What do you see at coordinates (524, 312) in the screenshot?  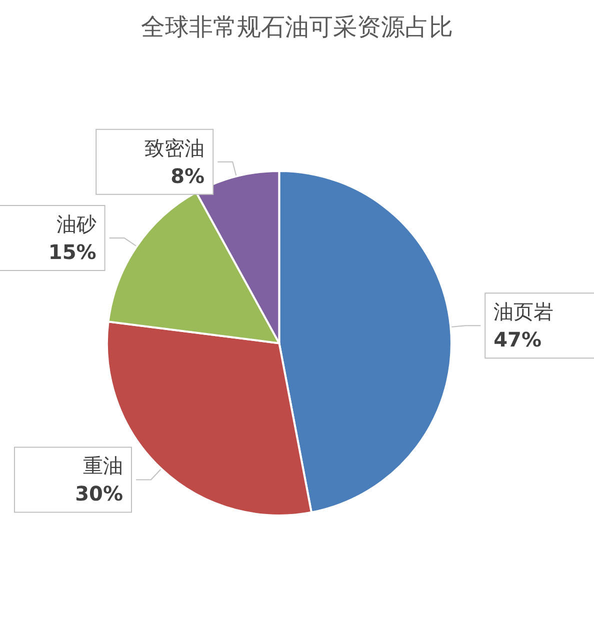 I see `slice-label: 油页岩` at bounding box center [524, 312].